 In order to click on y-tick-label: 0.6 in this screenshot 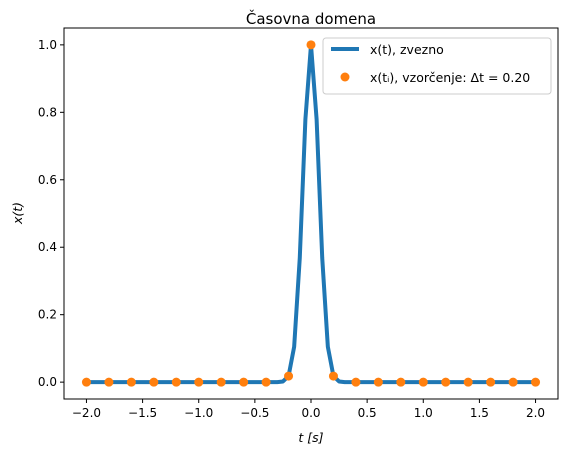, I will do `click(47, 180)`.